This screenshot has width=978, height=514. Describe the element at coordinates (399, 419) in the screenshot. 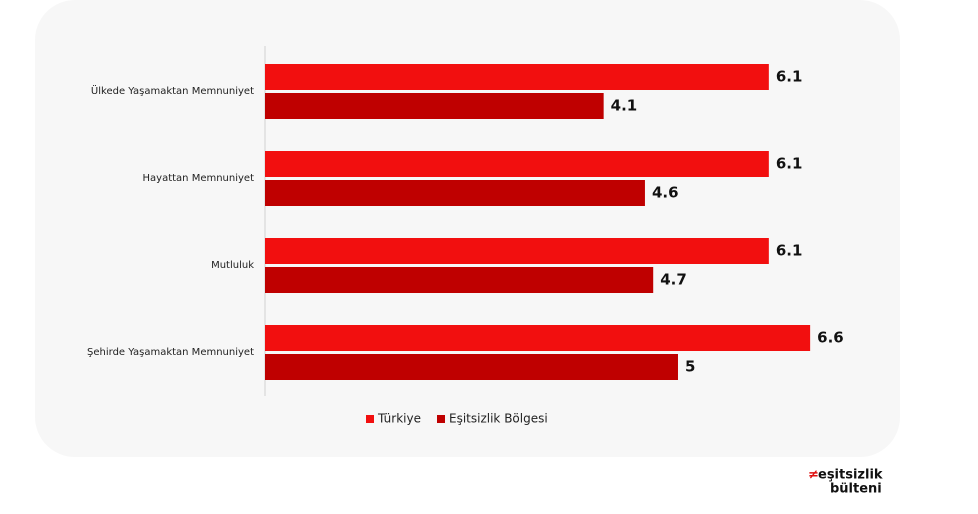

I see `legend-label: Türkiye` at that location.